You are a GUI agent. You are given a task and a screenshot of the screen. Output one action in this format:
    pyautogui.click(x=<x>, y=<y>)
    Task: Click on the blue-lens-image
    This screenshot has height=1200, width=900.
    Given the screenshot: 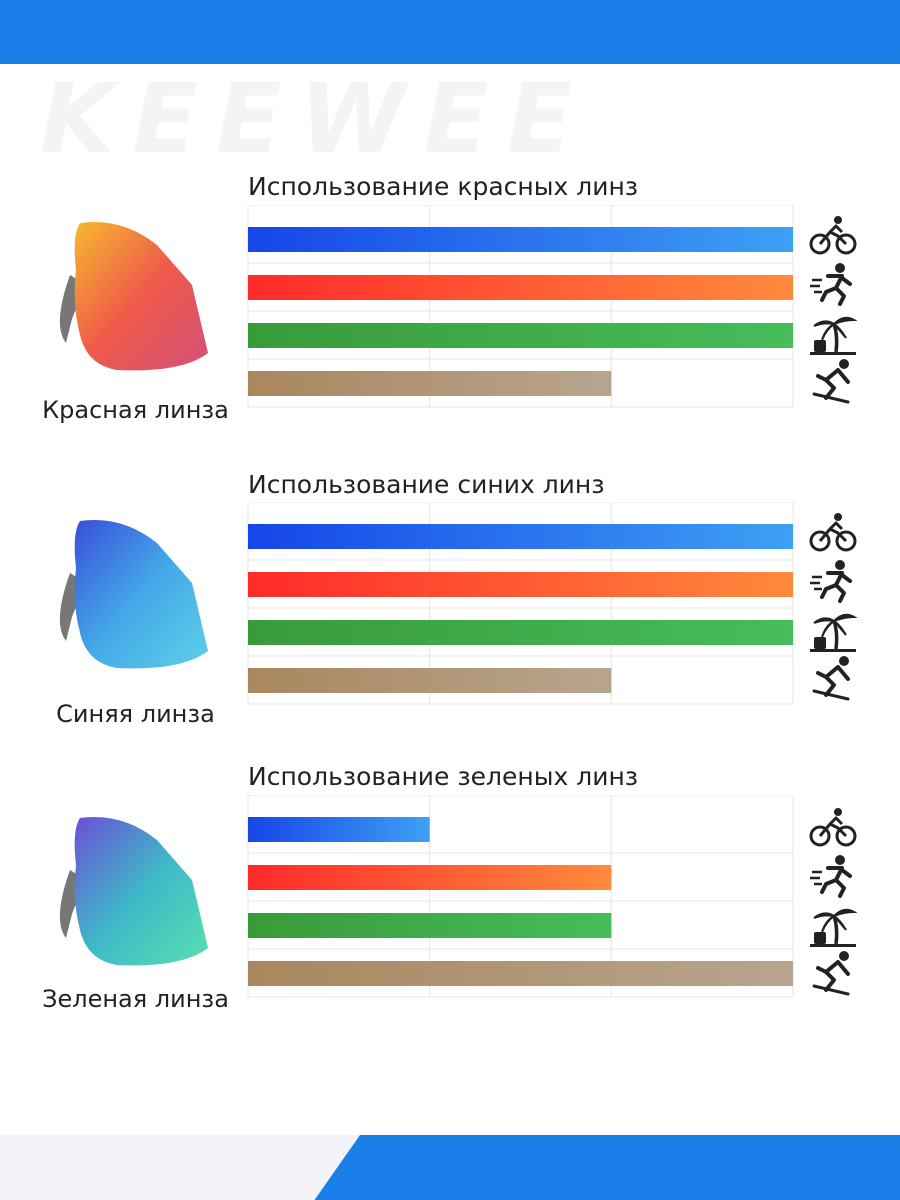 What is the action you would take?
    pyautogui.click(x=133, y=594)
    